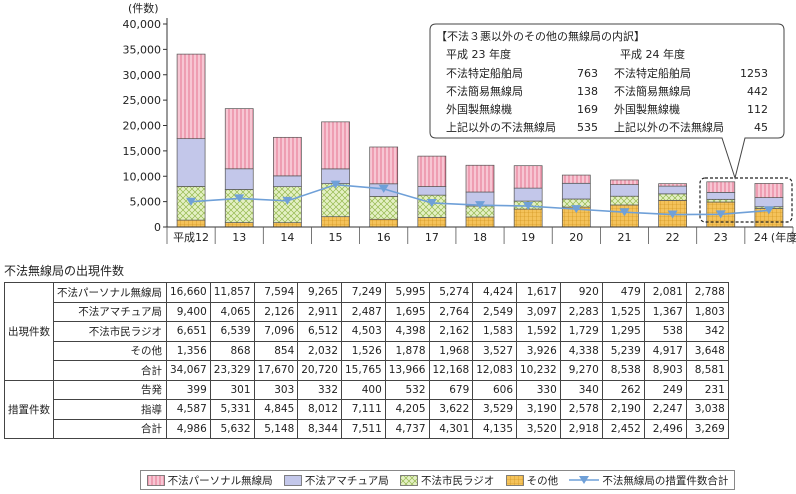 The height and width of the screenshot is (494, 796). Describe the element at coordinates (665, 428) in the screenshot. I see `table-cell: 2,496` at that location.